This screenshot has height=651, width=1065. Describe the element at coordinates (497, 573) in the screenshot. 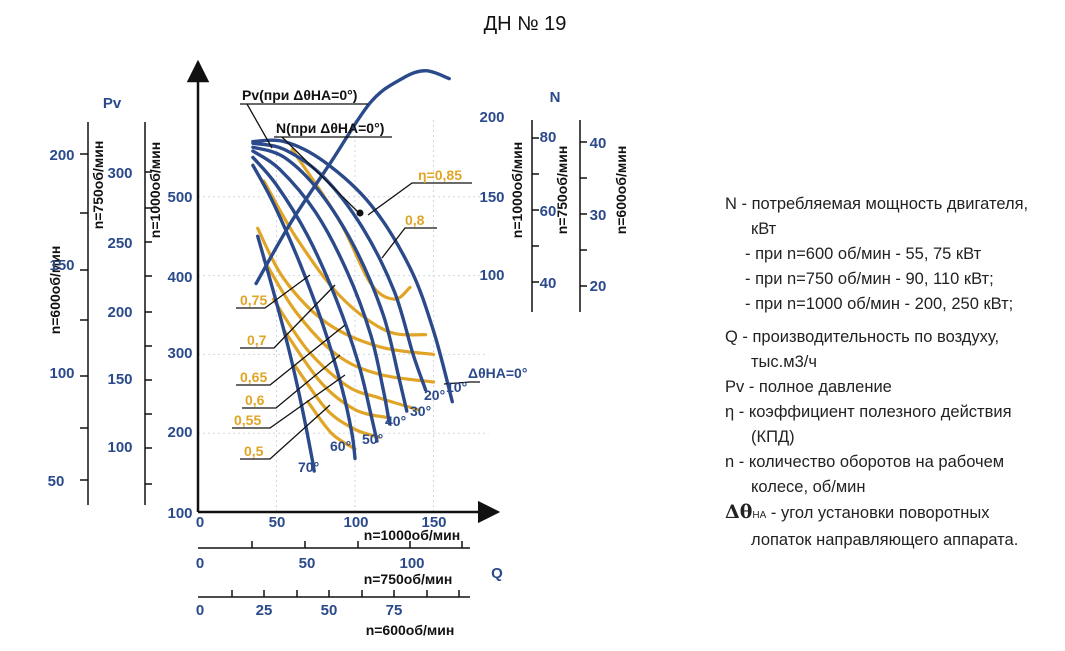

I see `q-axis-label: Q` at that location.